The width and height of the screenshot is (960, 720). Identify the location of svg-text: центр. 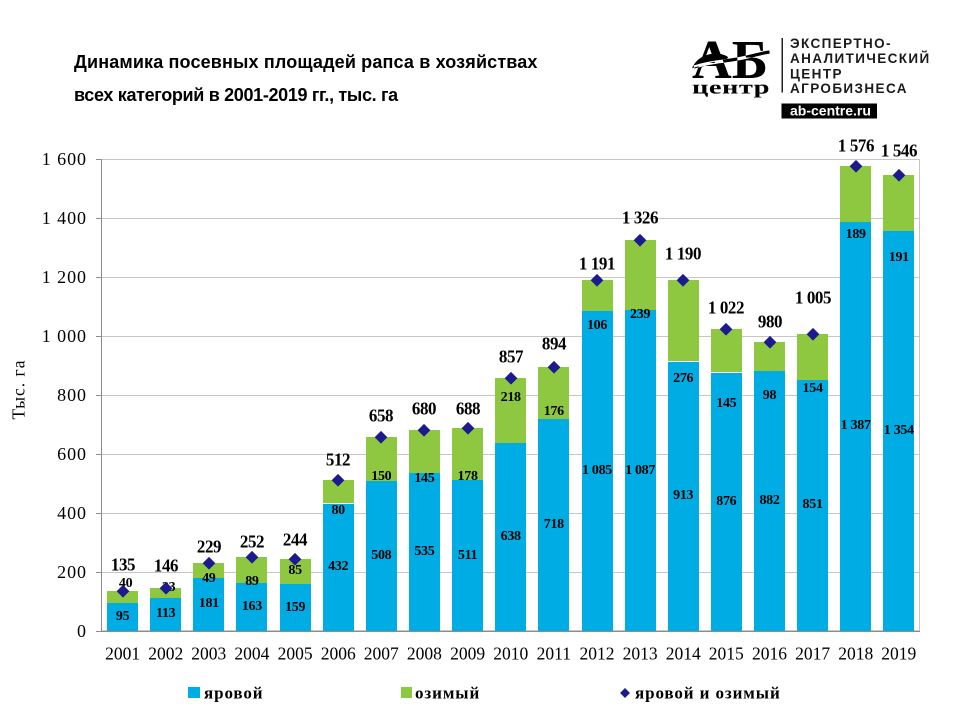
(731, 88).